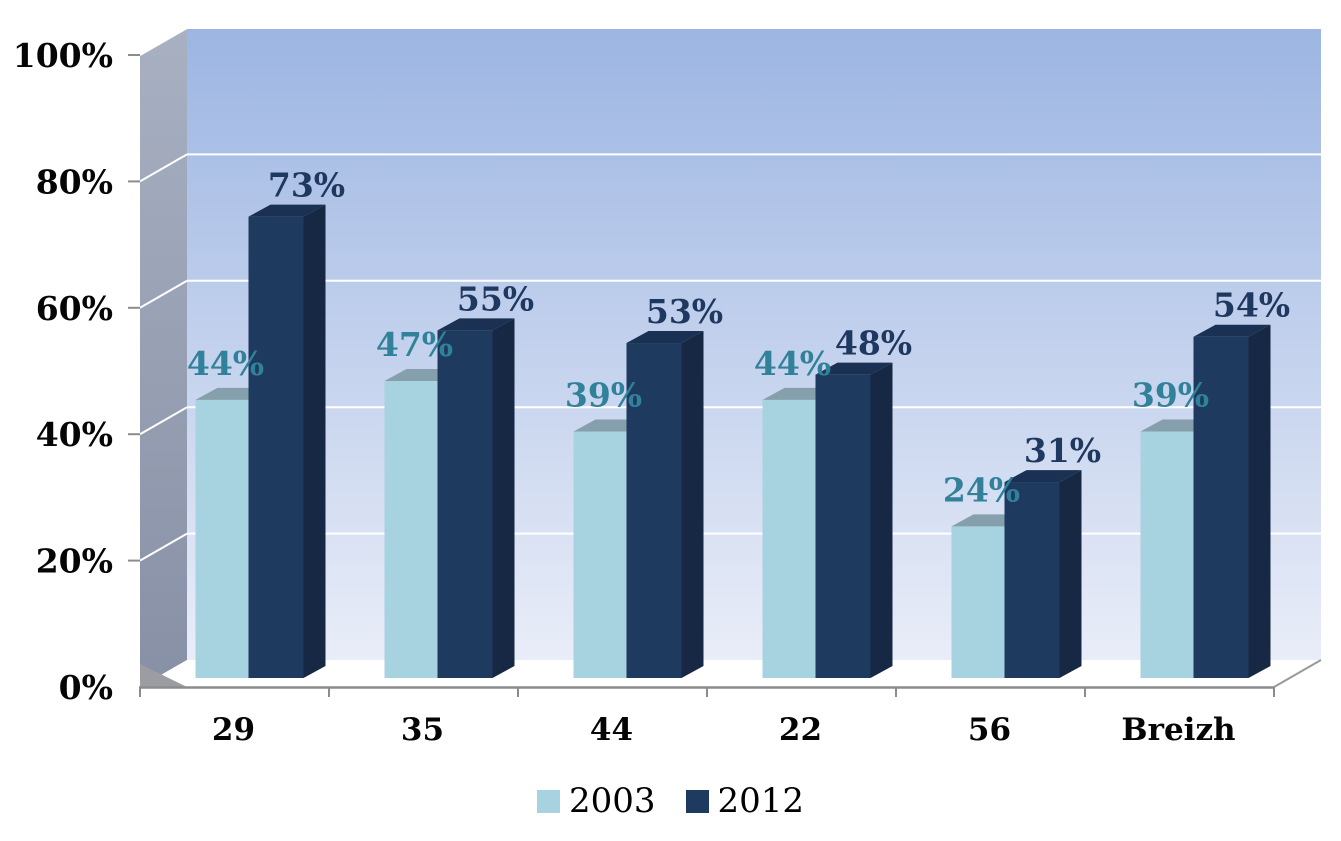 The height and width of the screenshot is (841, 1341). I want to click on bar-2012-35-front, so click(465, 504).